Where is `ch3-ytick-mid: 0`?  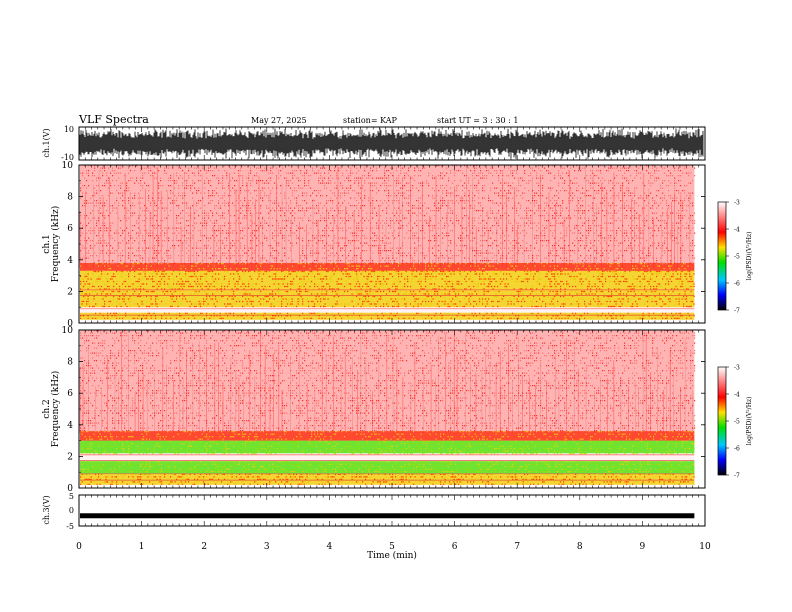 ch3-ytick-mid: 0 is located at coordinates (71, 510).